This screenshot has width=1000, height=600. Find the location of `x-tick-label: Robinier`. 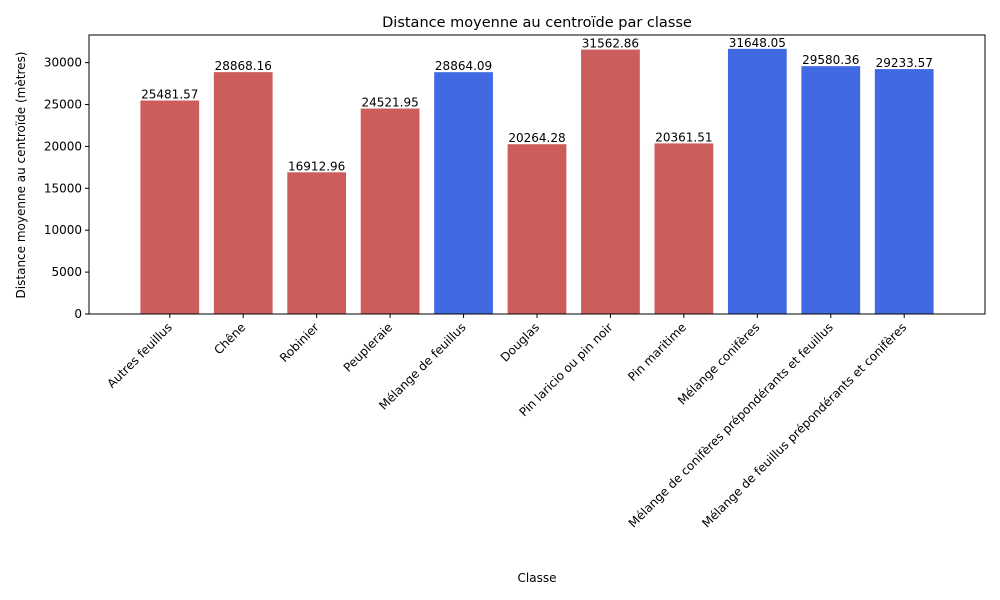

x-tick-label: Robinier is located at coordinates (299, 342).